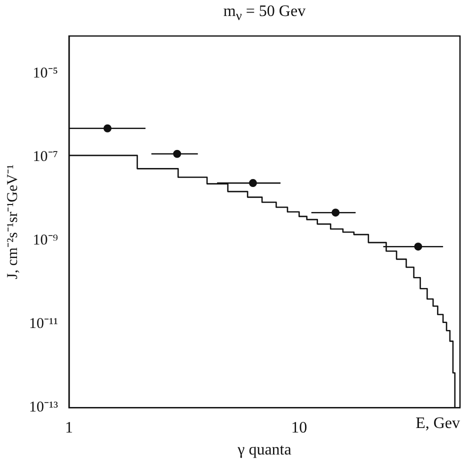 The height and width of the screenshot is (468, 469). Describe the element at coordinates (438, 423) in the screenshot. I see `text: E, Gev` at that location.